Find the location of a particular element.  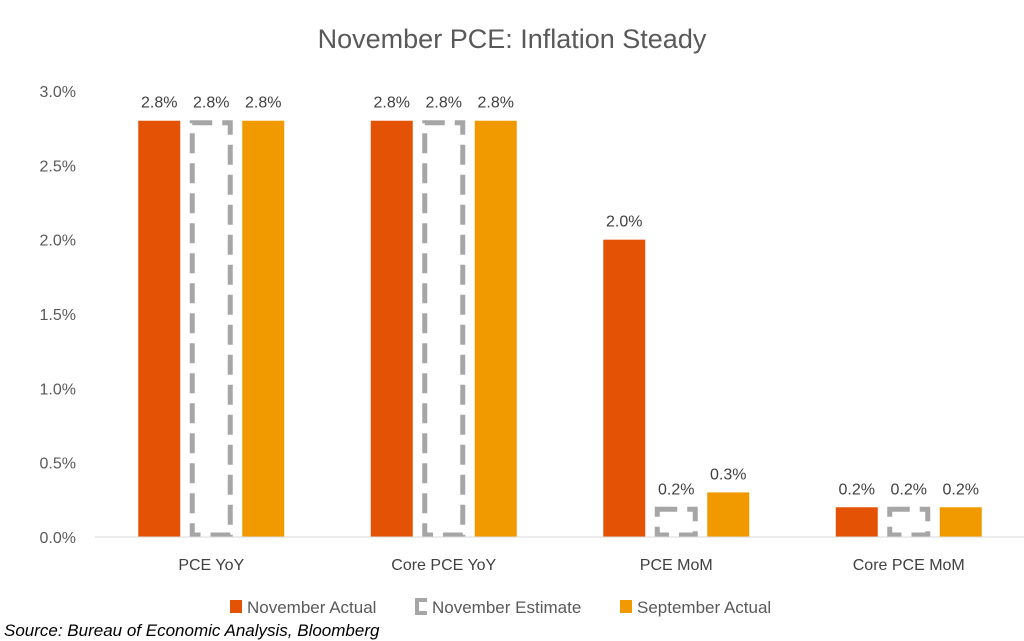

legend-item: September Actual is located at coordinates (695, 607).